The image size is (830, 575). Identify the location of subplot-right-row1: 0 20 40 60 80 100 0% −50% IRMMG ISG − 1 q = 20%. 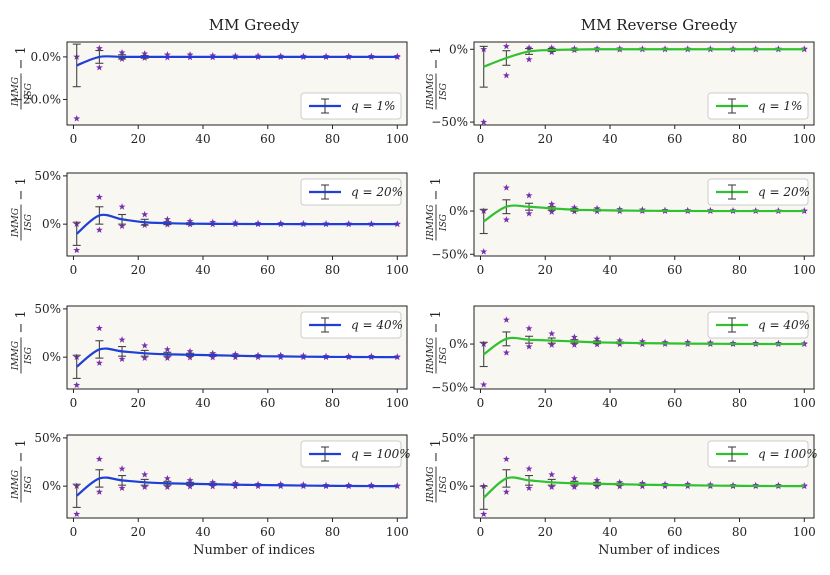
(621, 224).